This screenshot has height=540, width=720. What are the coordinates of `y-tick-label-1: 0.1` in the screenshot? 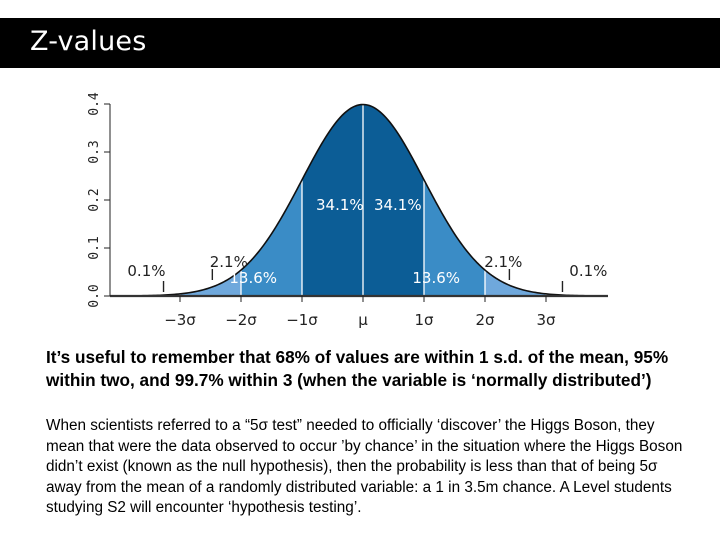 It's located at (94, 247).